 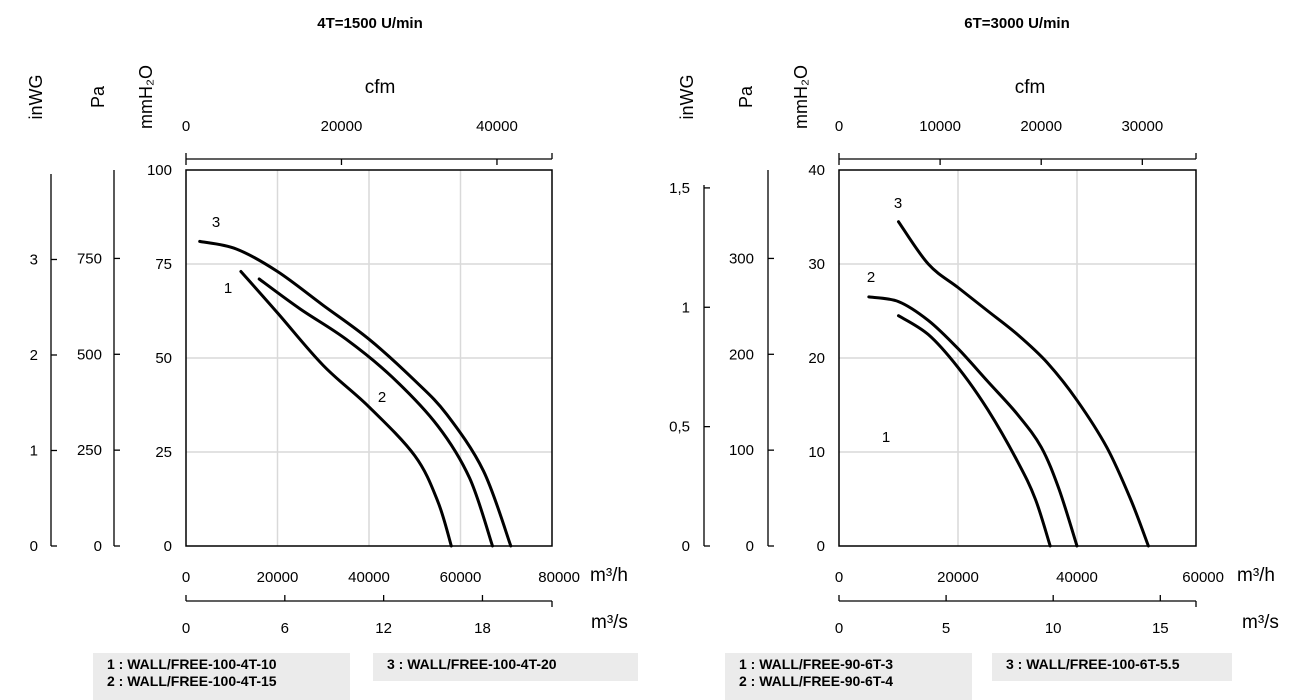 I want to click on m3s-tick-label: 12, so click(x=383, y=628).